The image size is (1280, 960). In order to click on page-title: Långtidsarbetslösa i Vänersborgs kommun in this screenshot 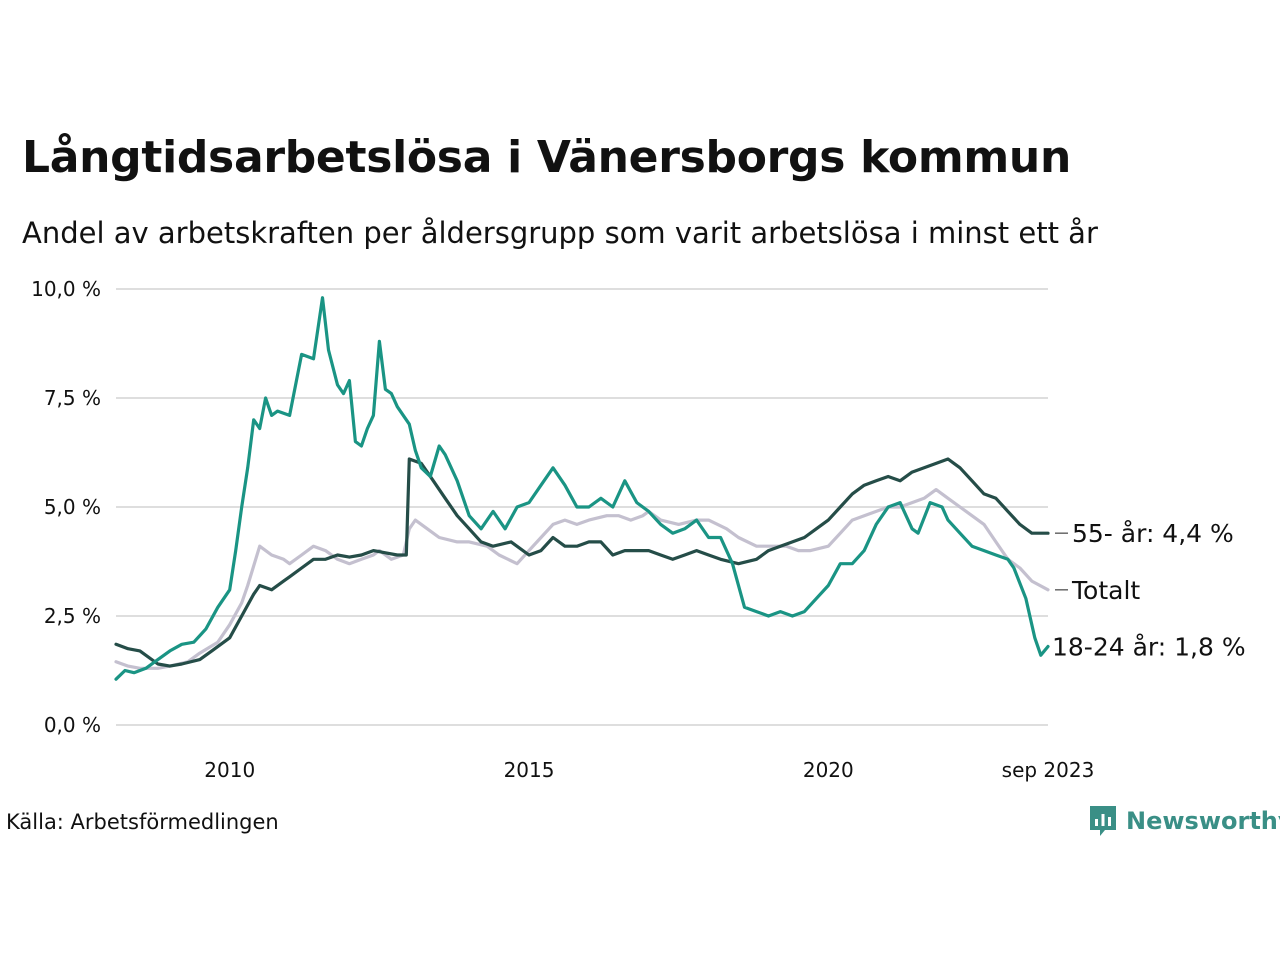, I will do `click(546, 157)`.